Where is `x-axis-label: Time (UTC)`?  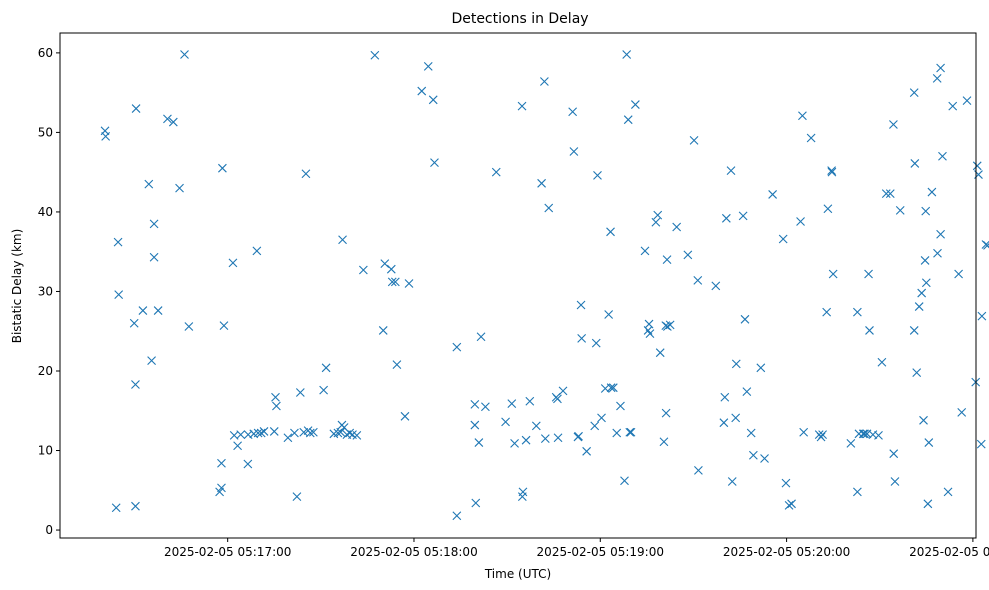
x-axis-label: Time (UTC) is located at coordinates (517, 574).